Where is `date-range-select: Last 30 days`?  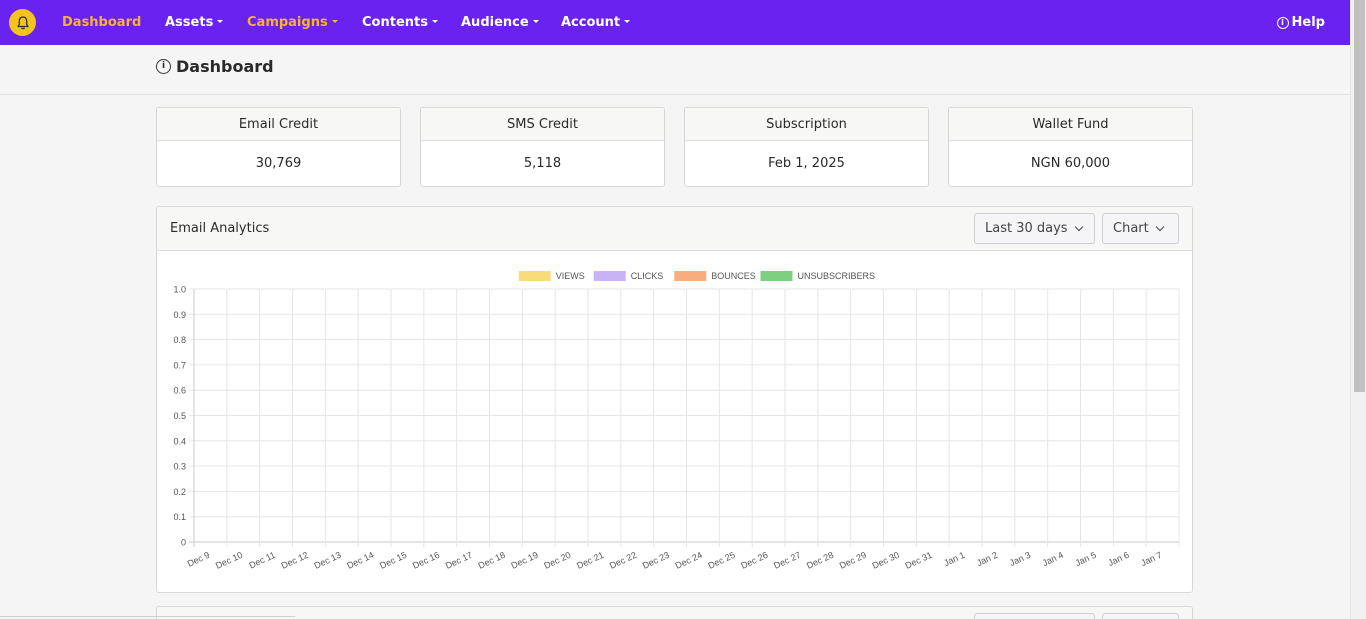
date-range-select: Last 30 days is located at coordinates (1034, 228).